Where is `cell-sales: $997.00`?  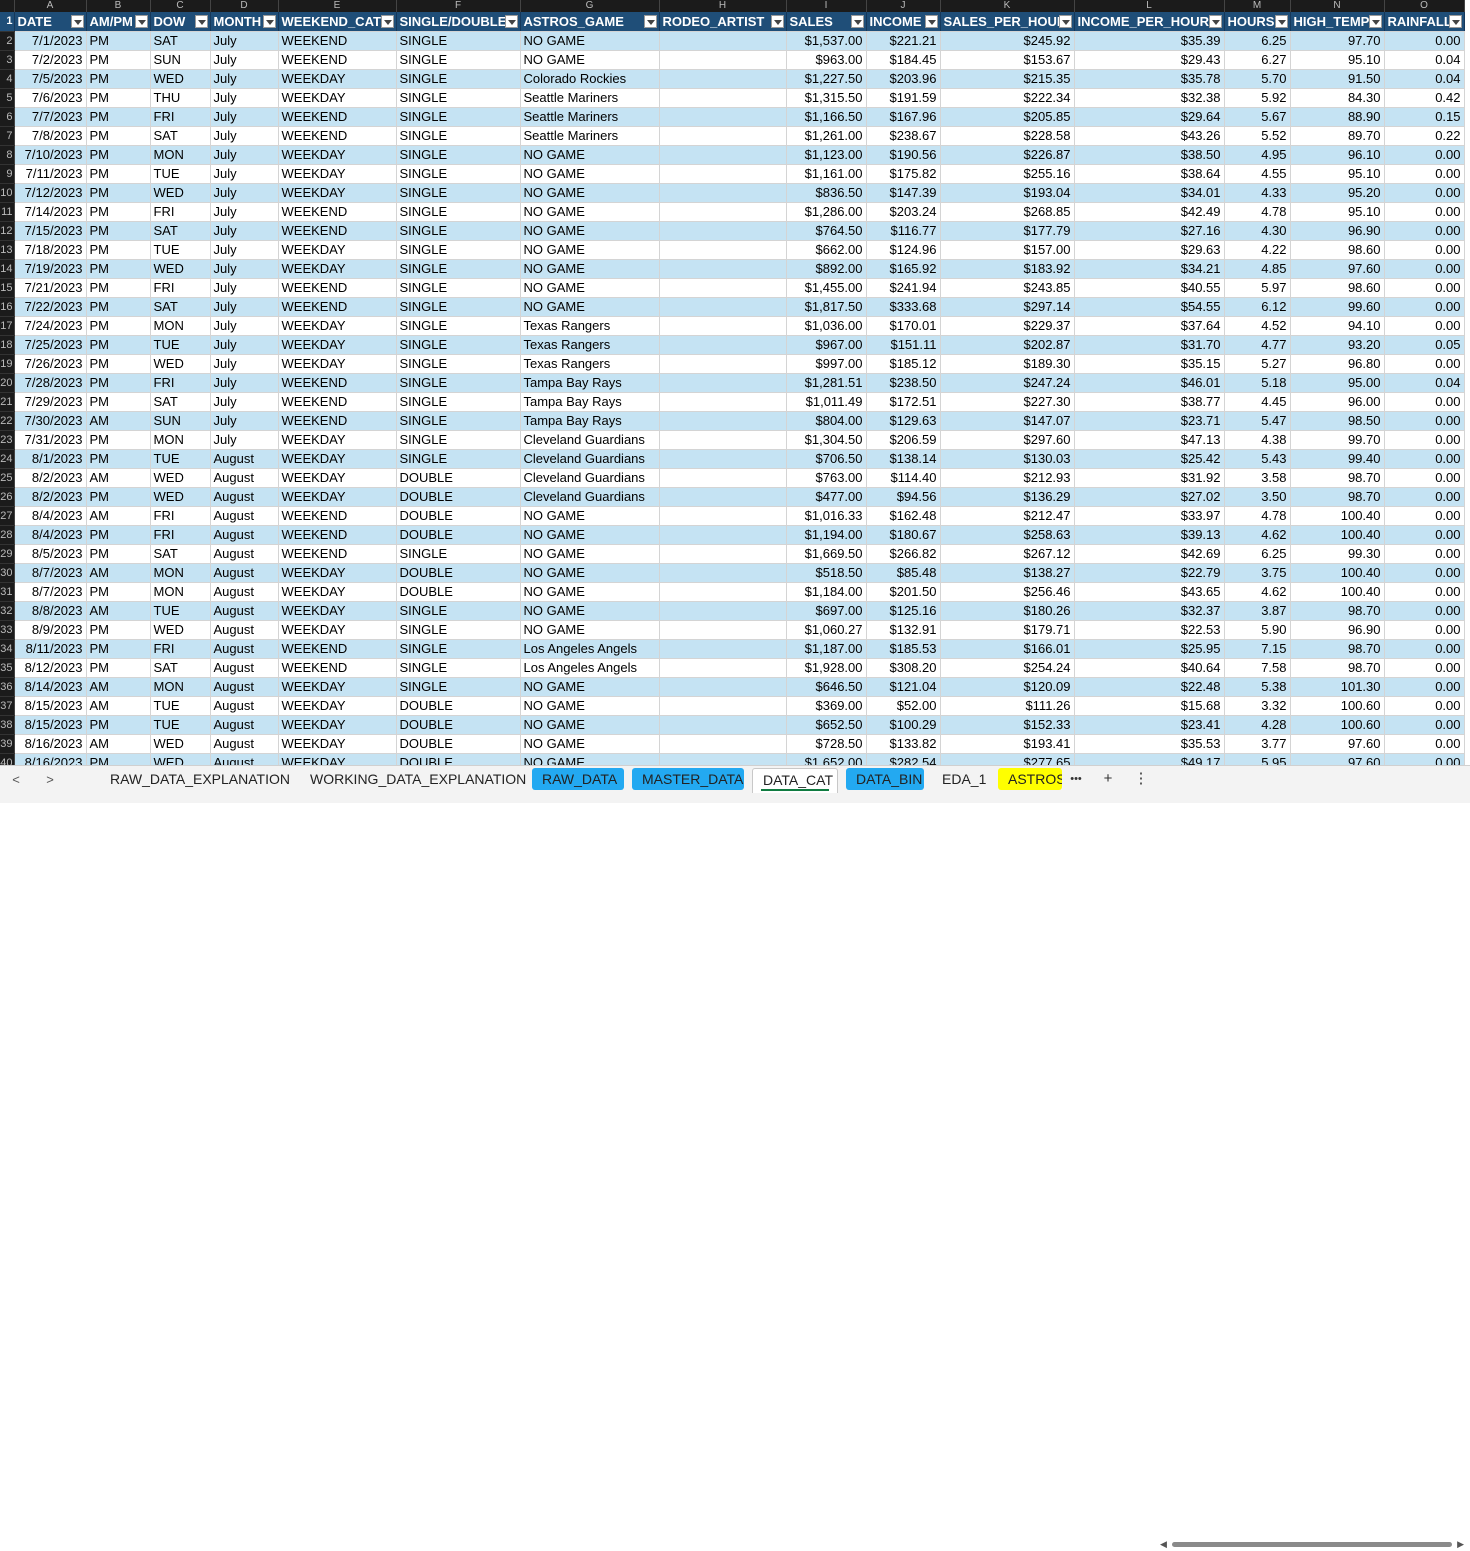
cell-sales: $997.00 is located at coordinates (826, 364).